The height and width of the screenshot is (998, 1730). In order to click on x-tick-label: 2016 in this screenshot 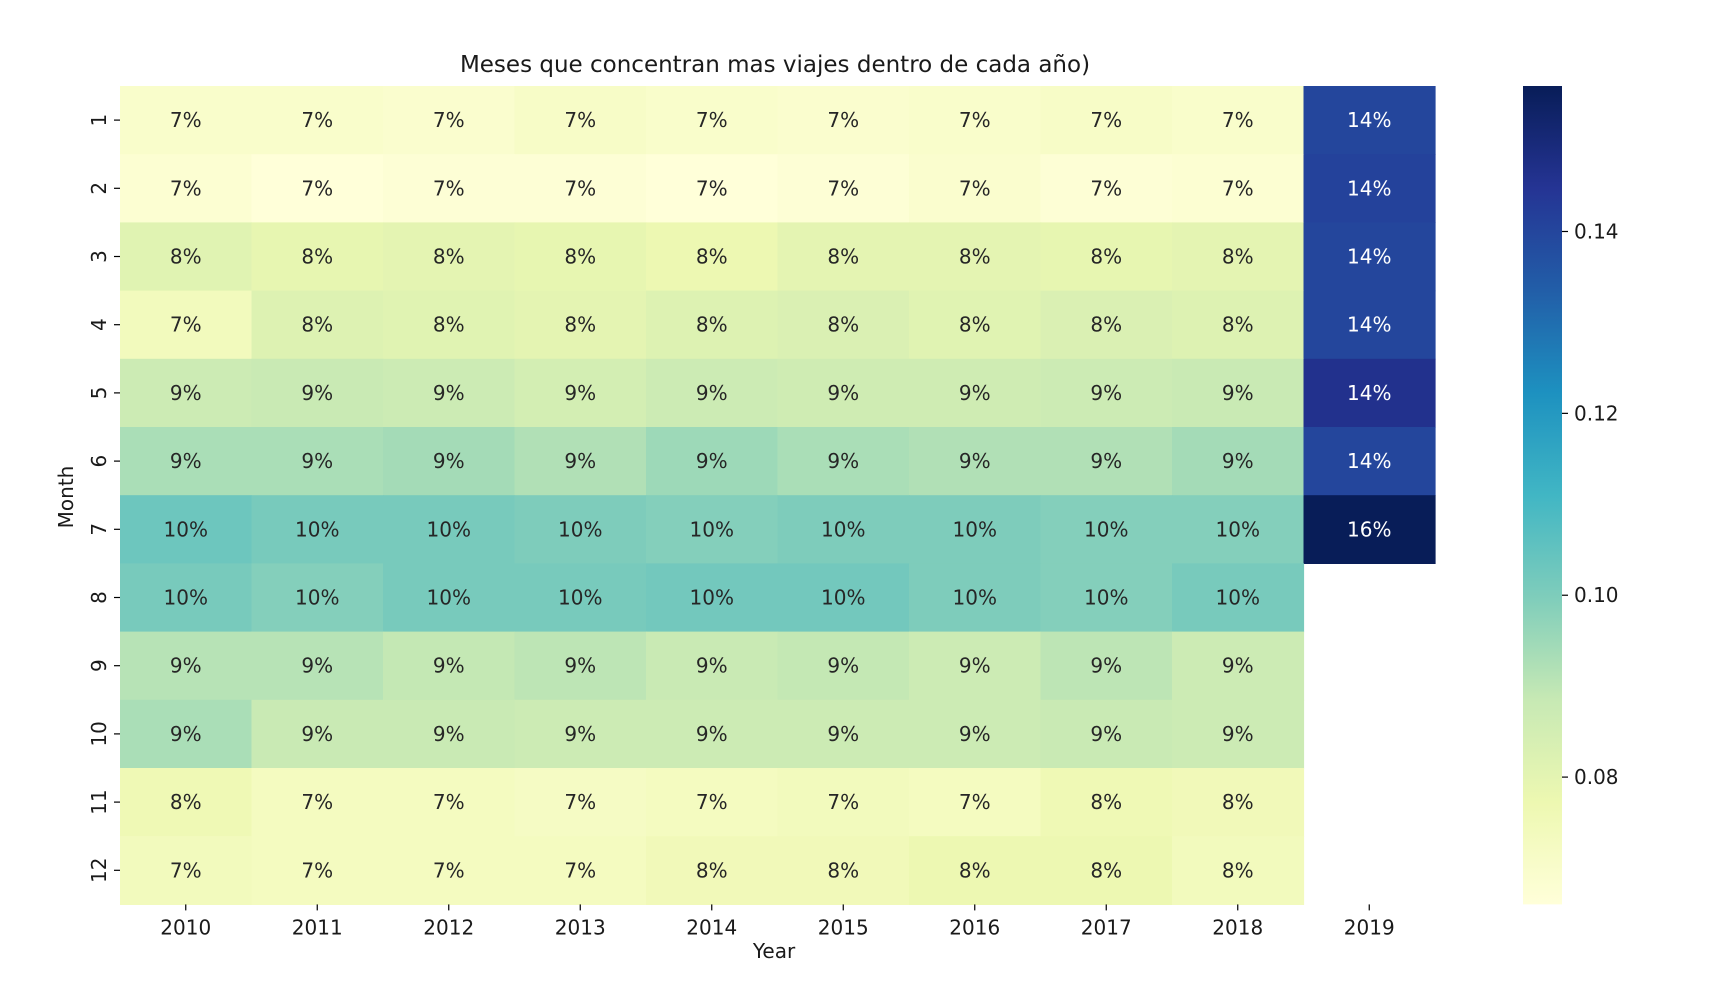, I will do `click(974, 927)`.